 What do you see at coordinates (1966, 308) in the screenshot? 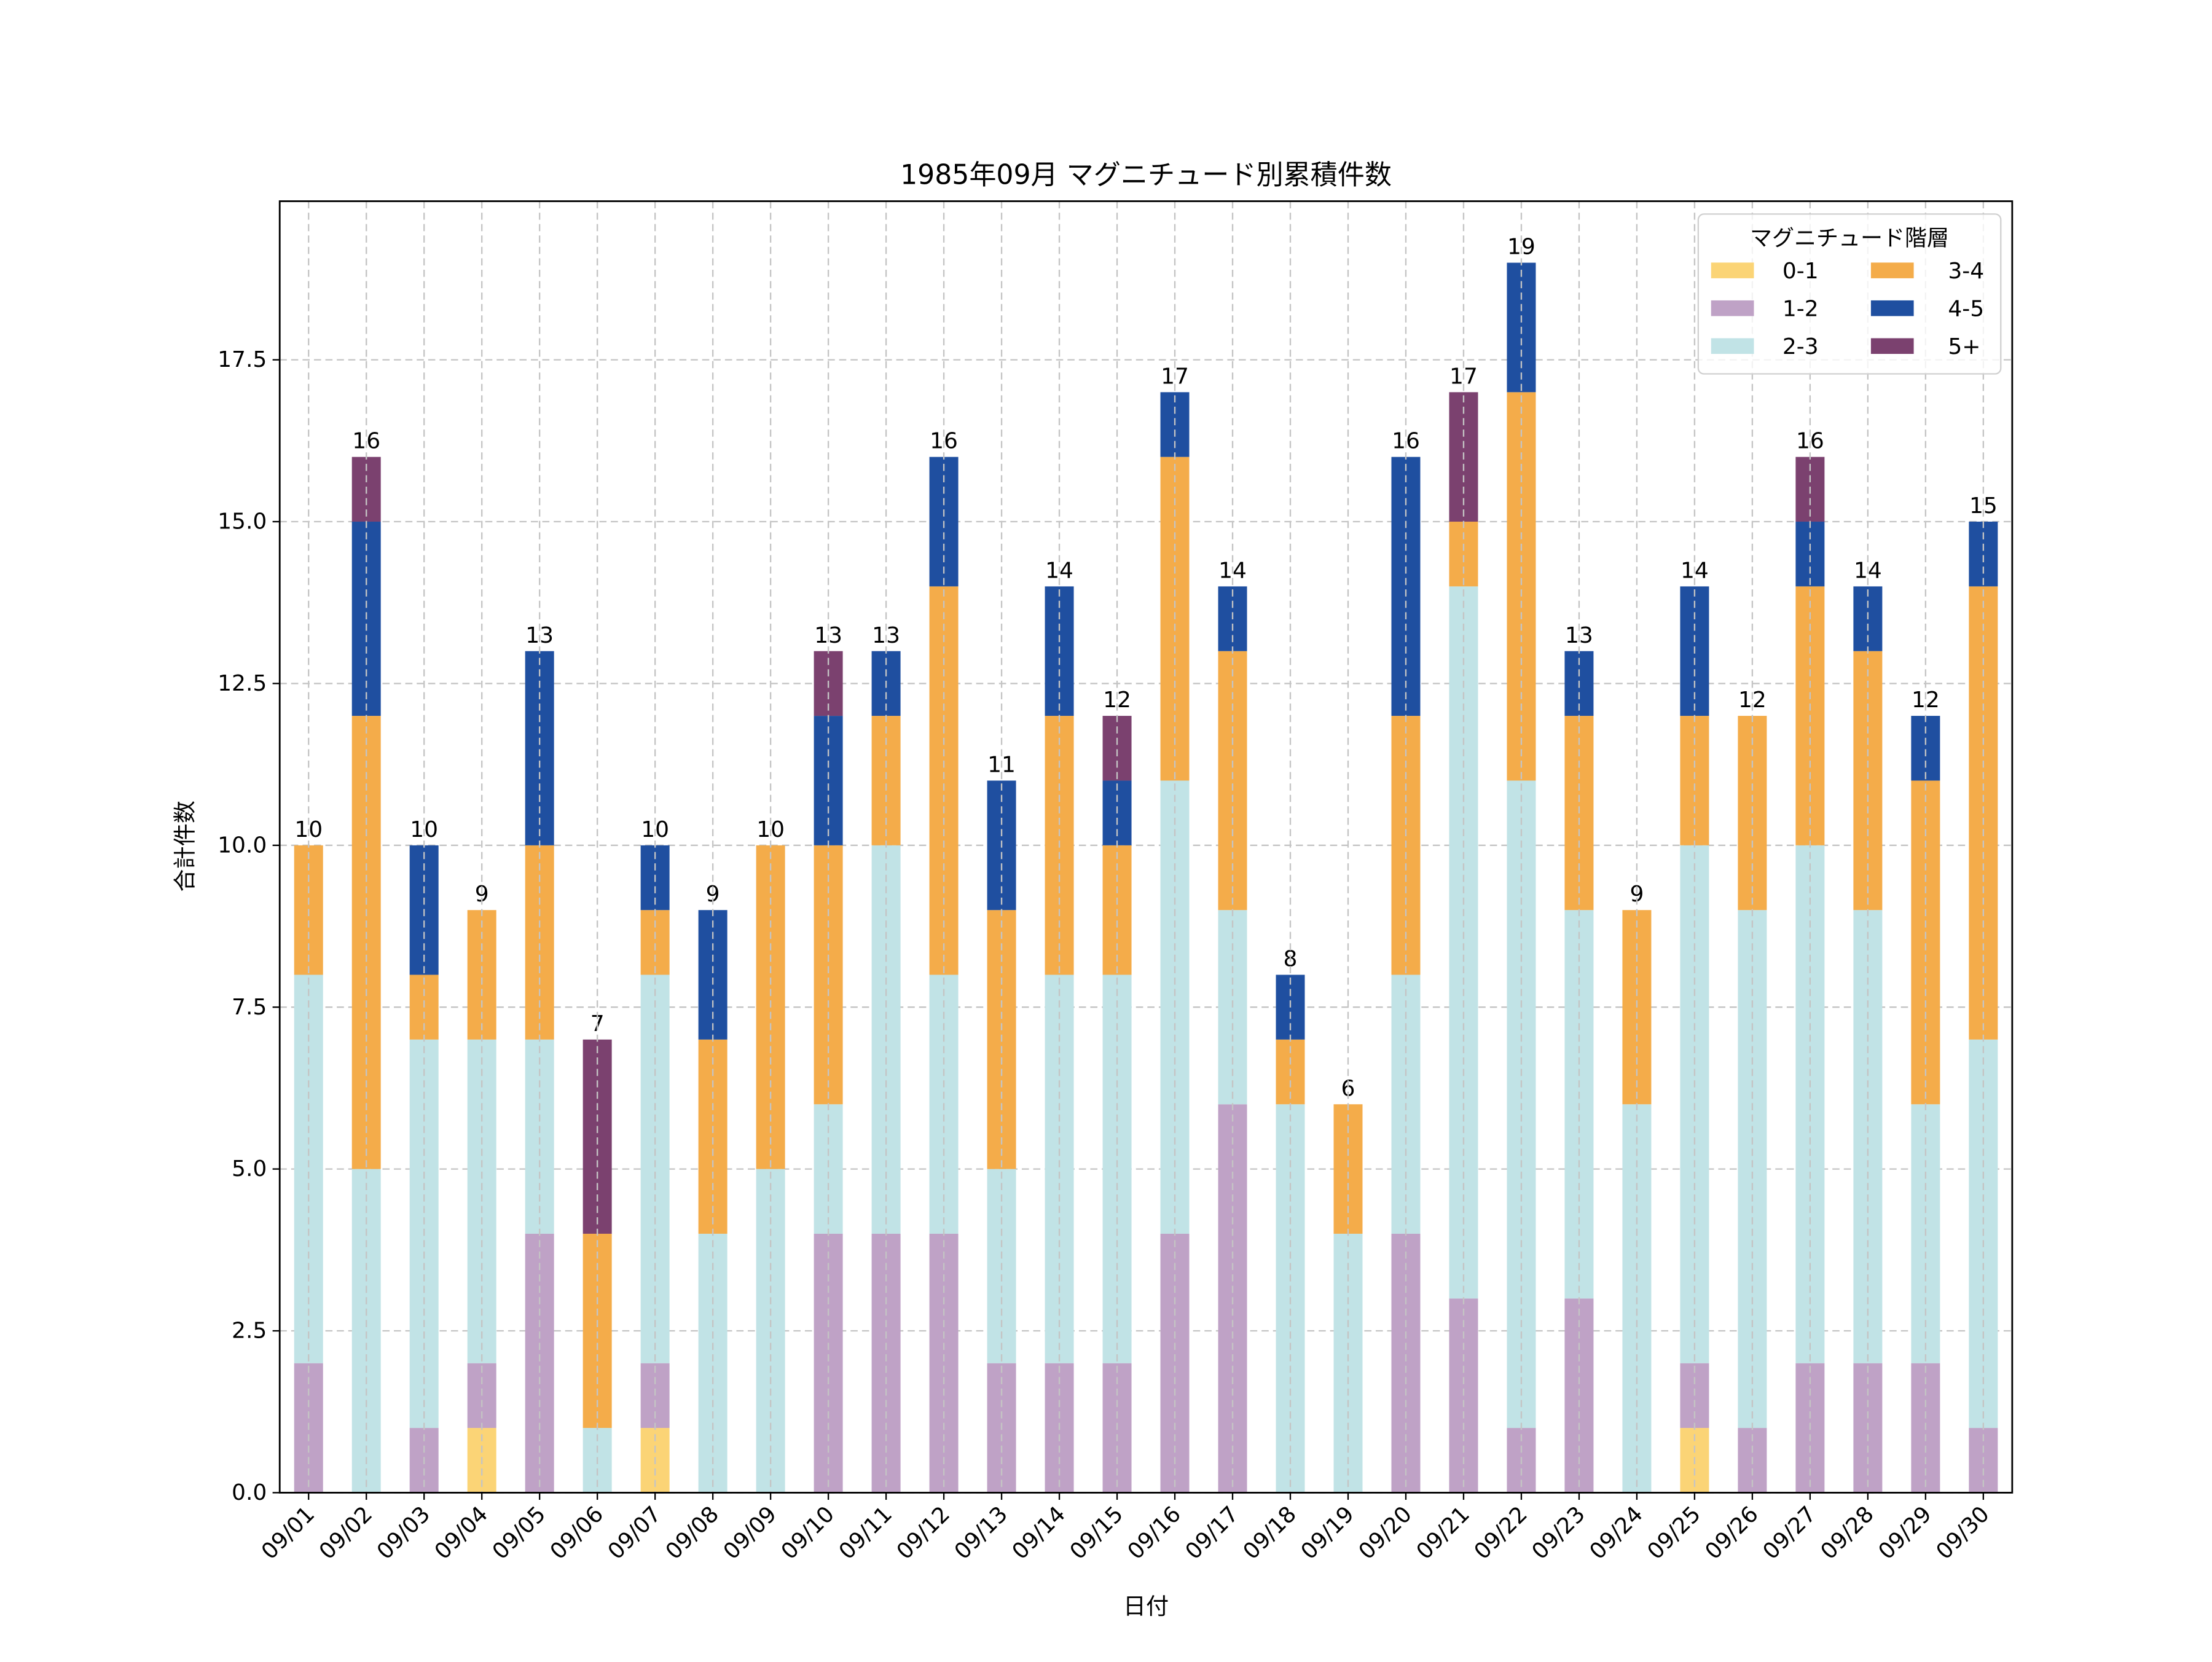
I see `legend-label-4-5: 4-5` at bounding box center [1966, 308].